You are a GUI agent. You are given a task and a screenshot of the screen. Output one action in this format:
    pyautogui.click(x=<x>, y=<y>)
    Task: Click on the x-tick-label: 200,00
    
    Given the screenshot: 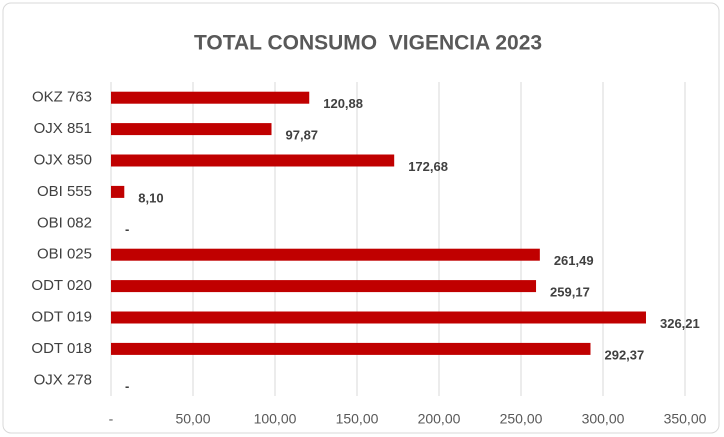 What is the action you would take?
    pyautogui.click(x=439, y=419)
    